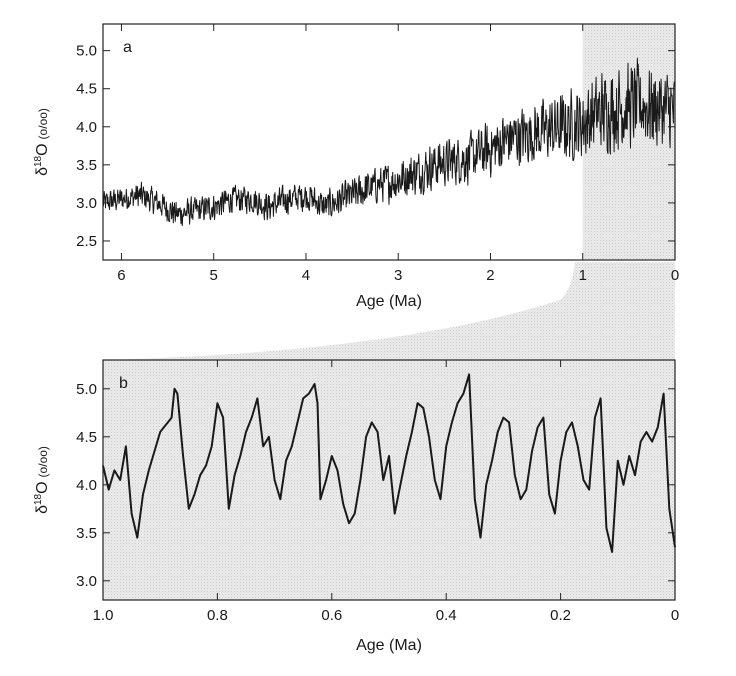 The image size is (736, 676). What do you see at coordinates (38, 161) in the screenshot?
I see `panel-a-ylabel-sup: 18` at bounding box center [38, 161].